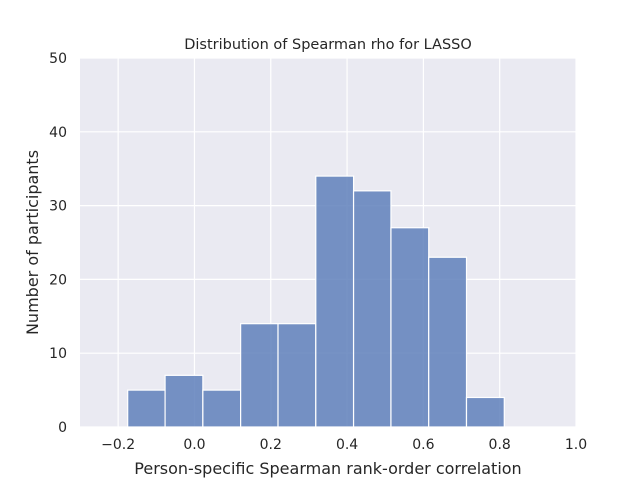 This screenshot has height=480, width=640. I want to click on chart-title: Distribution of Spearman rho for LASSO, so click(328, 45).